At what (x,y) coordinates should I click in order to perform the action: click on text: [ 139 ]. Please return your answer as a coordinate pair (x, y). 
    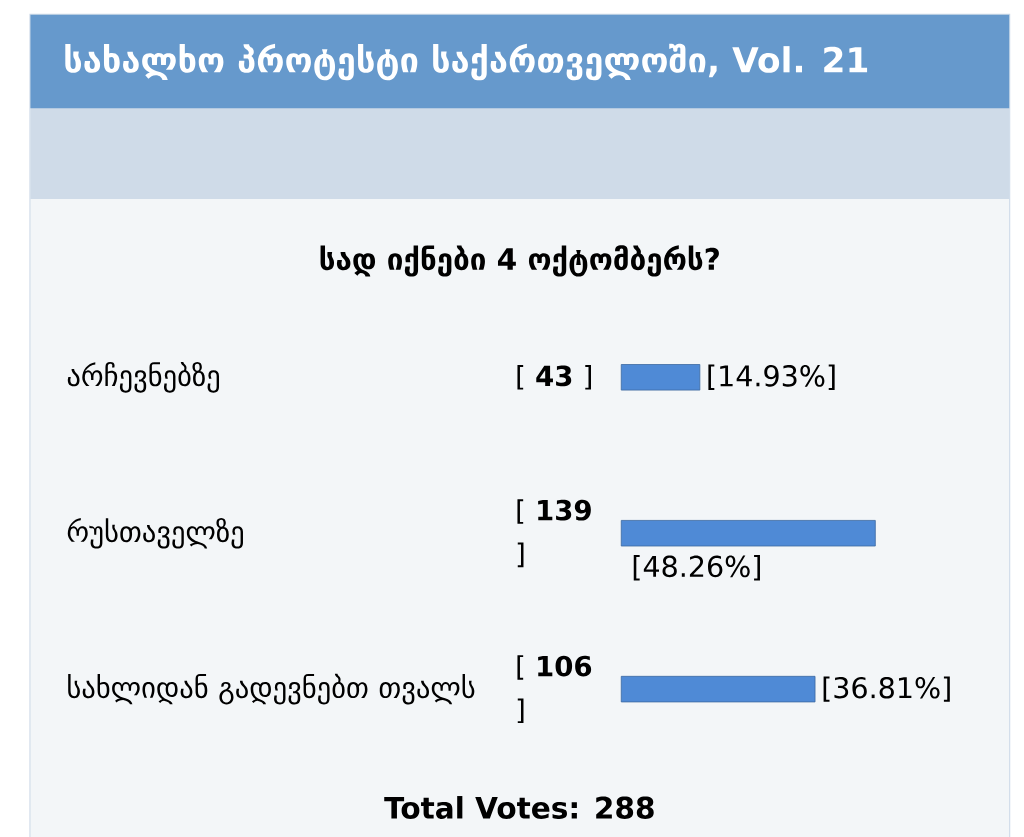
    Looking at the image, I should click on (554, 533).